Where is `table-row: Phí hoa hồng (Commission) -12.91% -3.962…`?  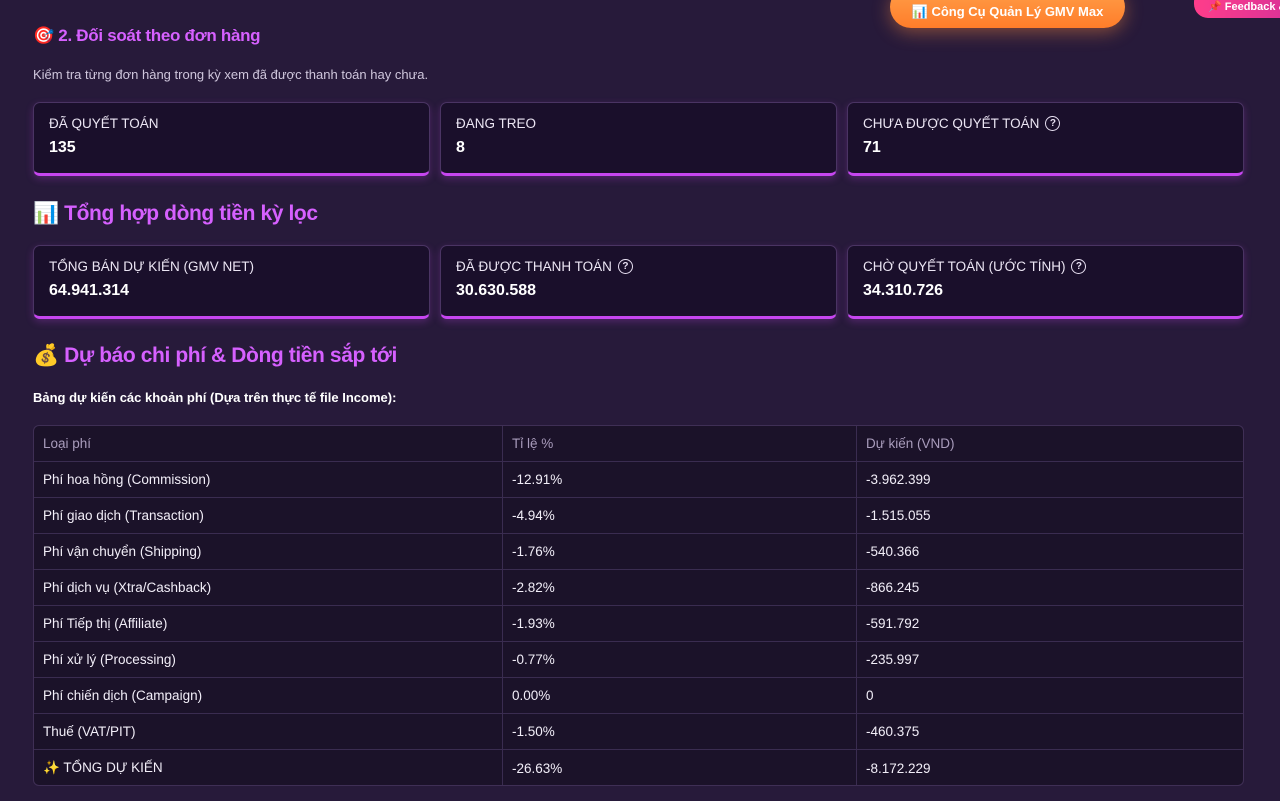
table-row: Phí hoa hồng (Commission) -12.91% -3.962… is located at coordinates (638, 480).